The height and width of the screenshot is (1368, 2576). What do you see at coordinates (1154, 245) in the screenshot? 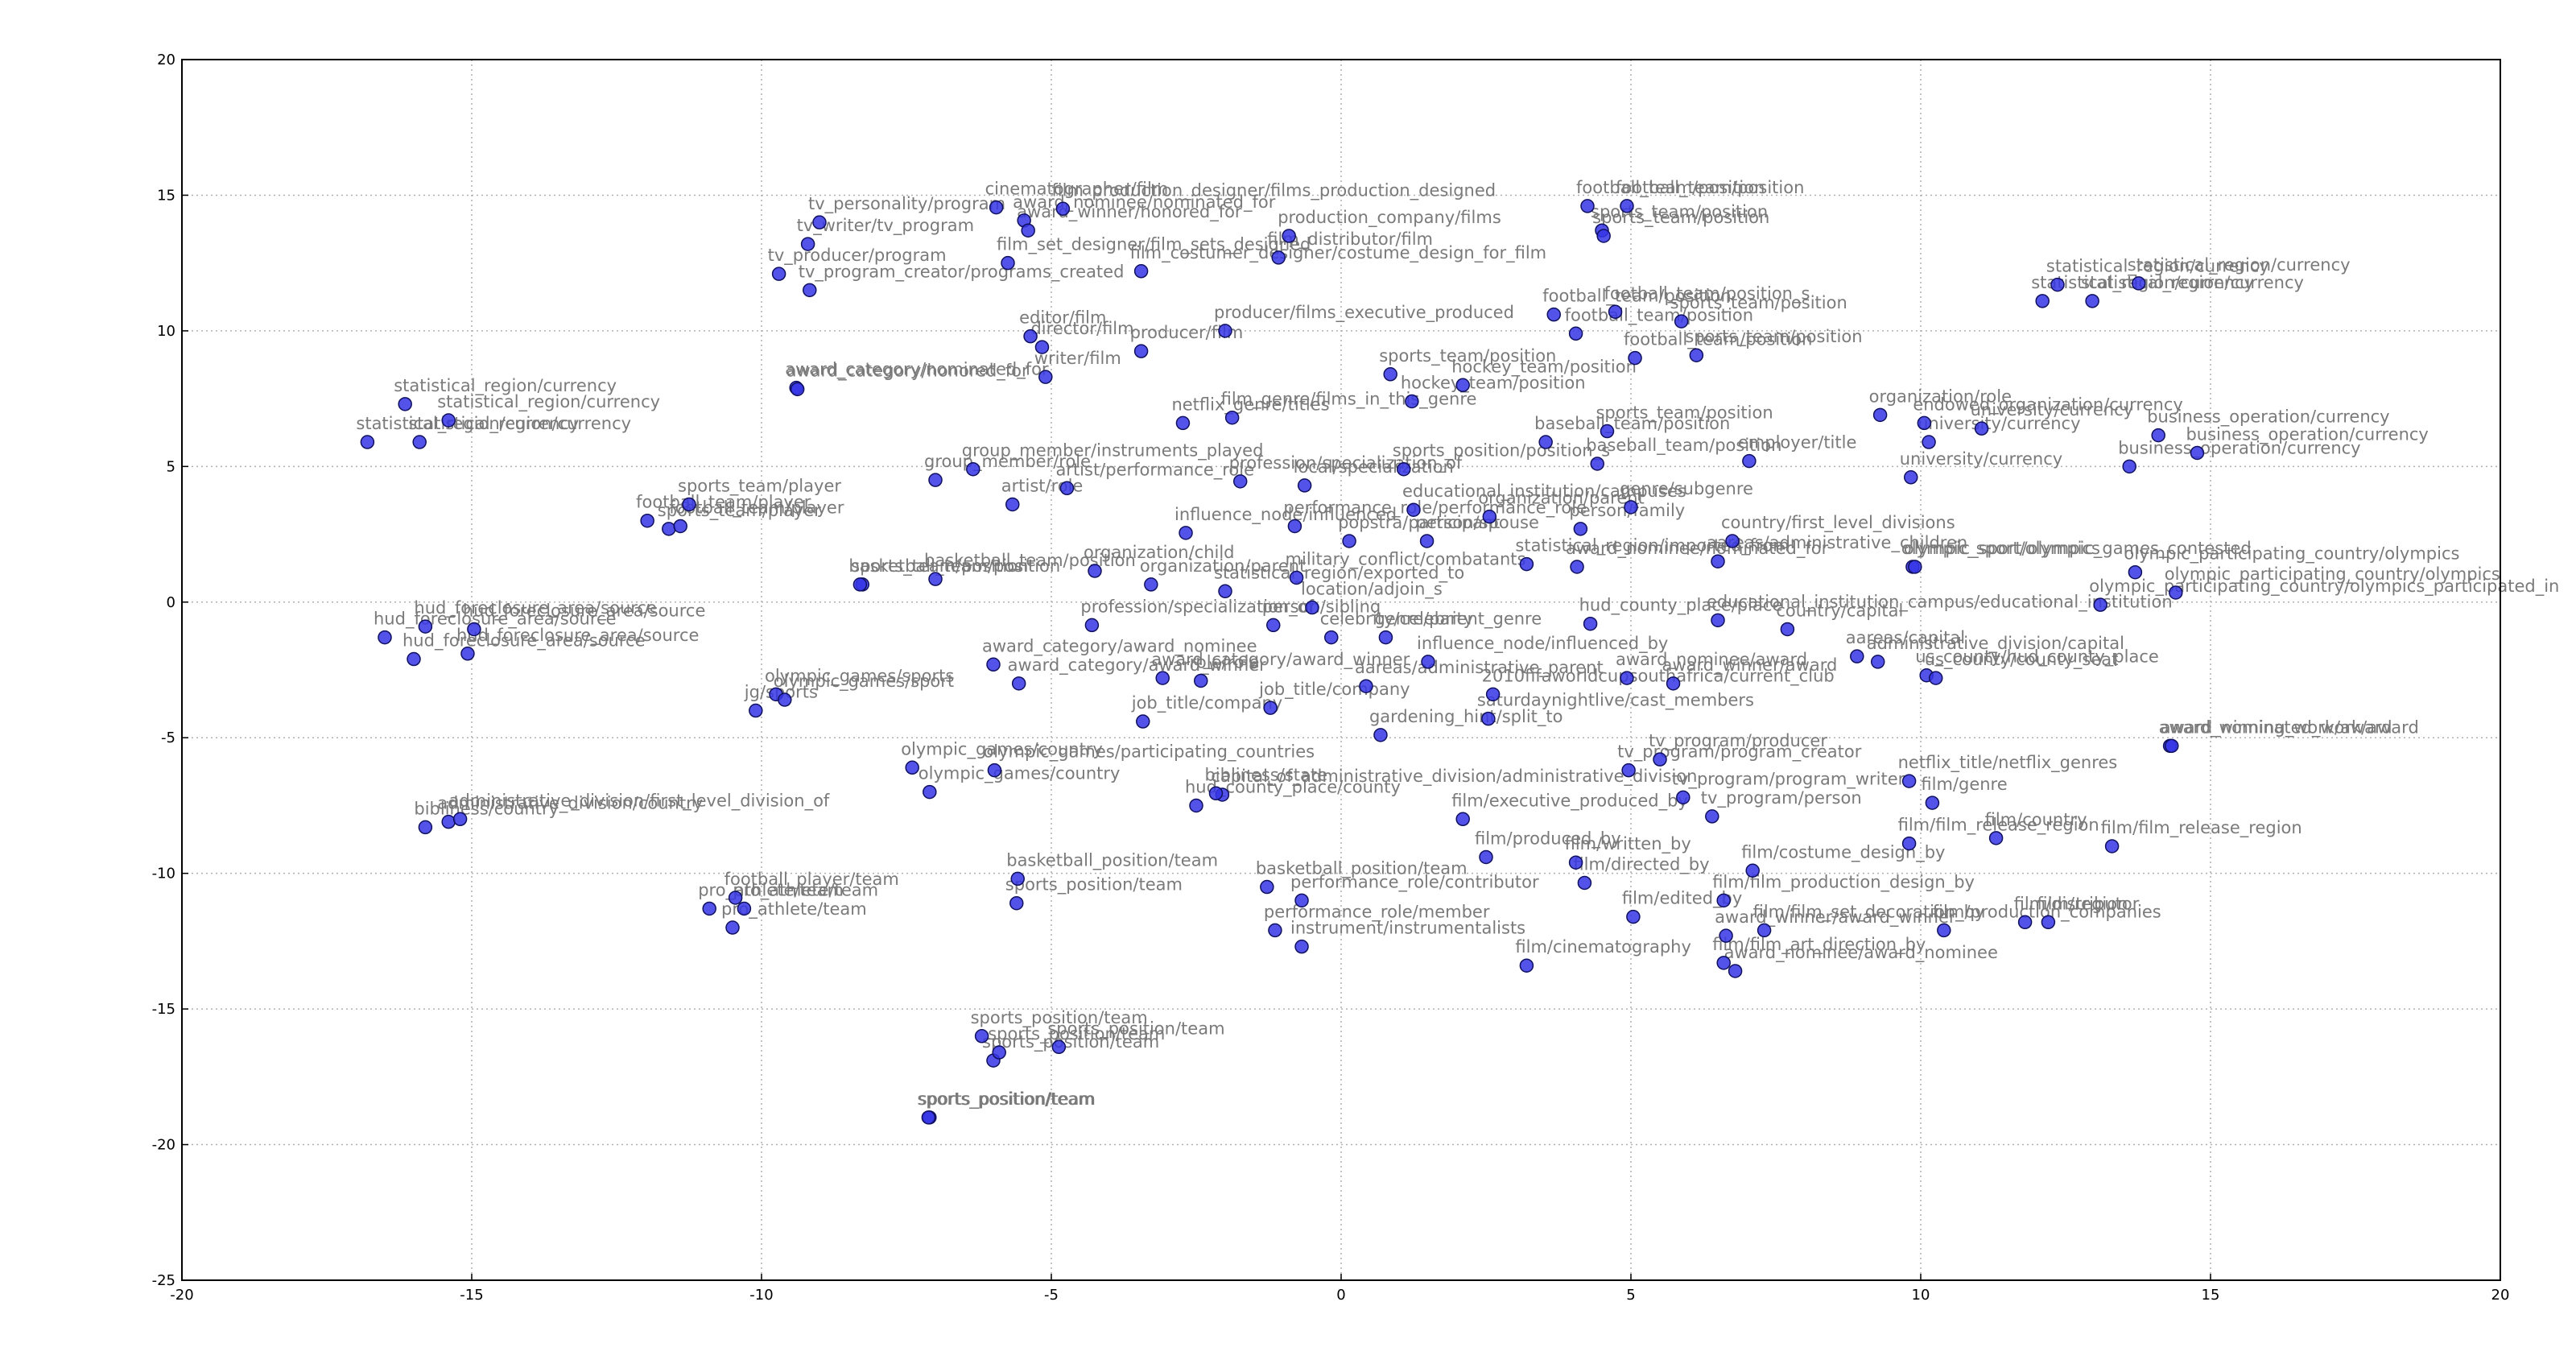
I see `point-label: film_set_designer/film_sets_designed` at bounding box center [1154, 245].